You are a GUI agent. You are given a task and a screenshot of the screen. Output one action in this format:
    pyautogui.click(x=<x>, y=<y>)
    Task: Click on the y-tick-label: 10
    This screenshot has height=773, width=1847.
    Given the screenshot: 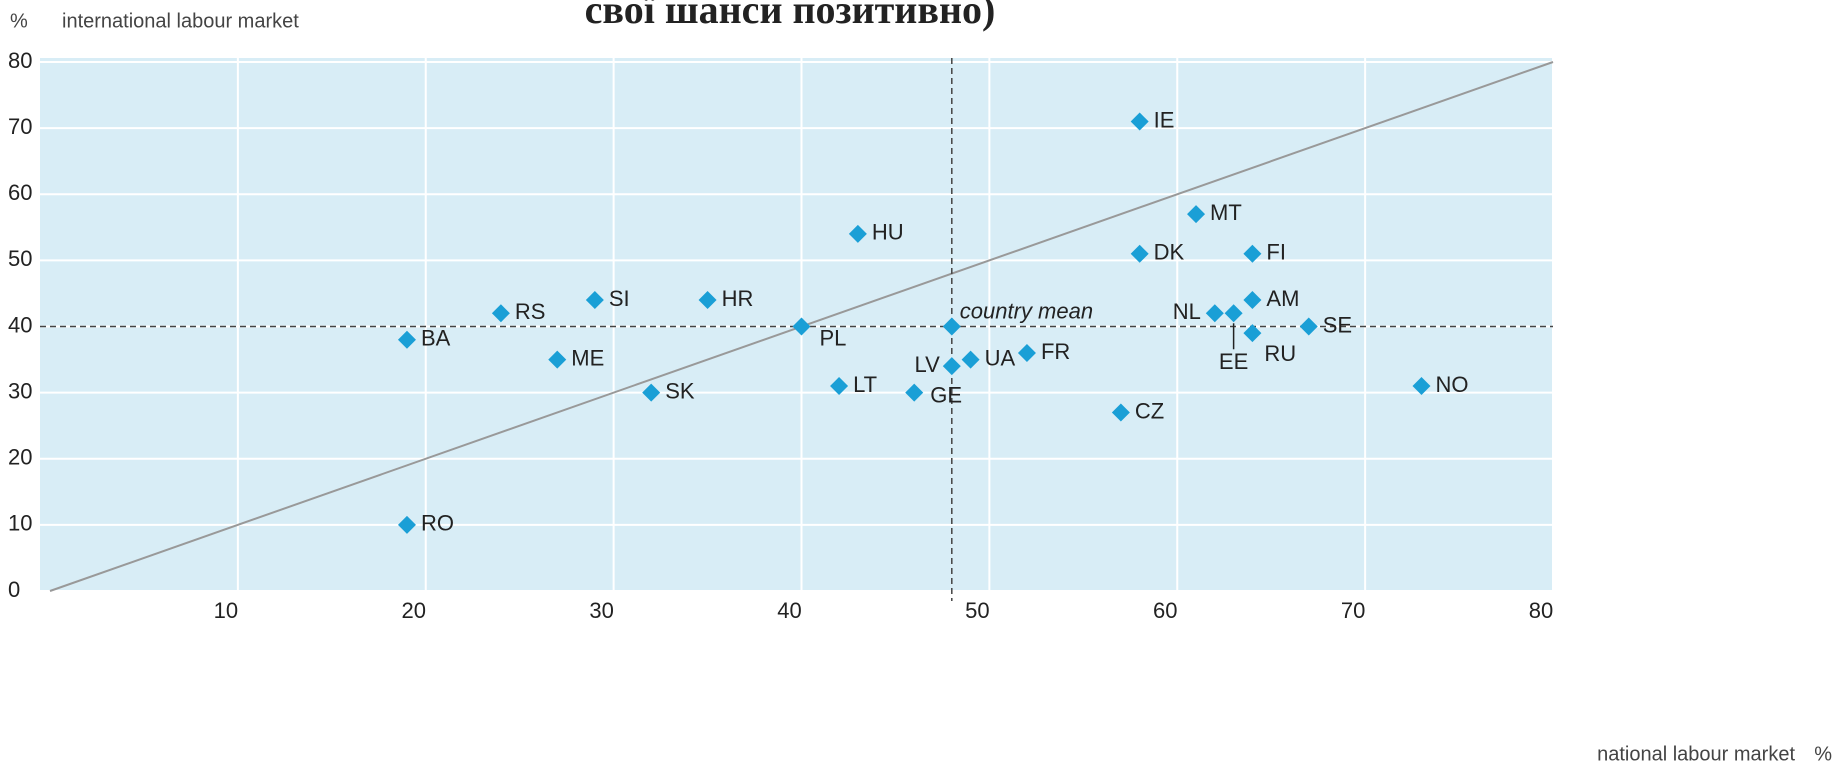 What is the action you would take?
    pyautogui.click(x=20, y=523)
    